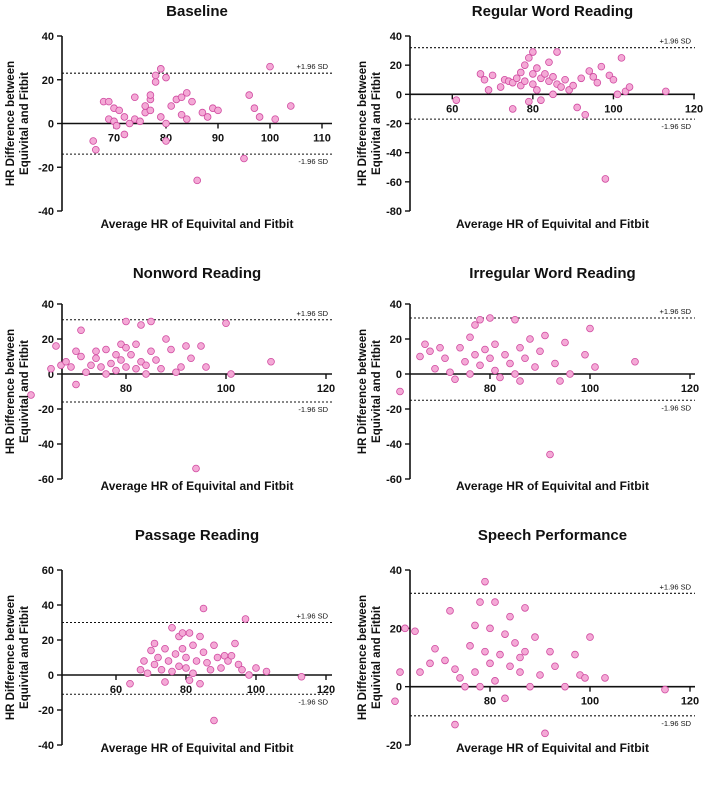  I want to click on x-tick-label: 100, so click(226, 389).